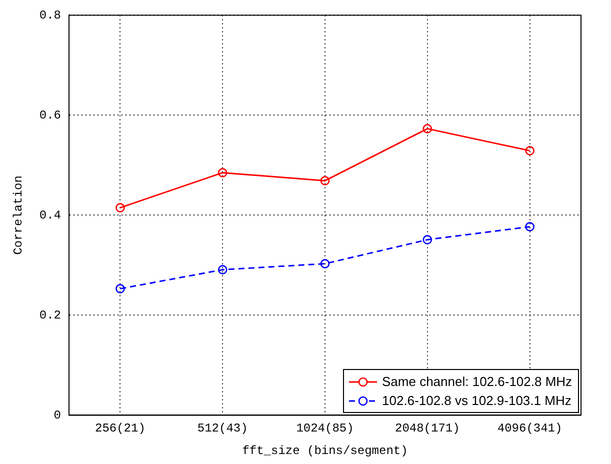 Image resolution: width=611 pixels, height=464 pixels. What do you see at coordinates (50, 115) in the screenshot?
I see `y-tick-label: 0.6` at bounding box center [50, 115].